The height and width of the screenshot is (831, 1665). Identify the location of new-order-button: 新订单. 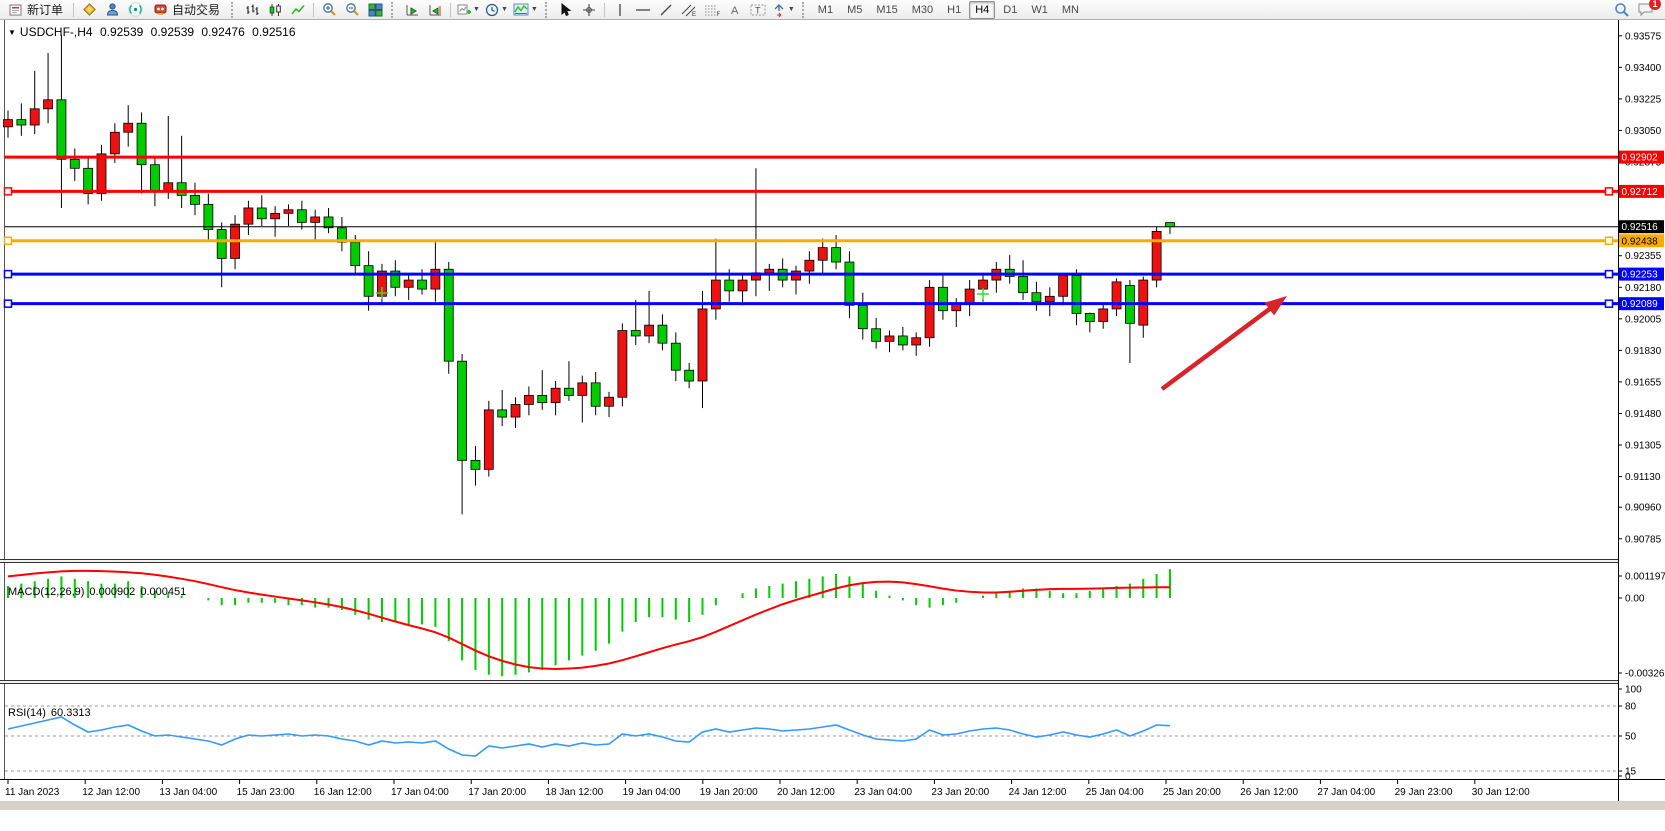
(36, 10).